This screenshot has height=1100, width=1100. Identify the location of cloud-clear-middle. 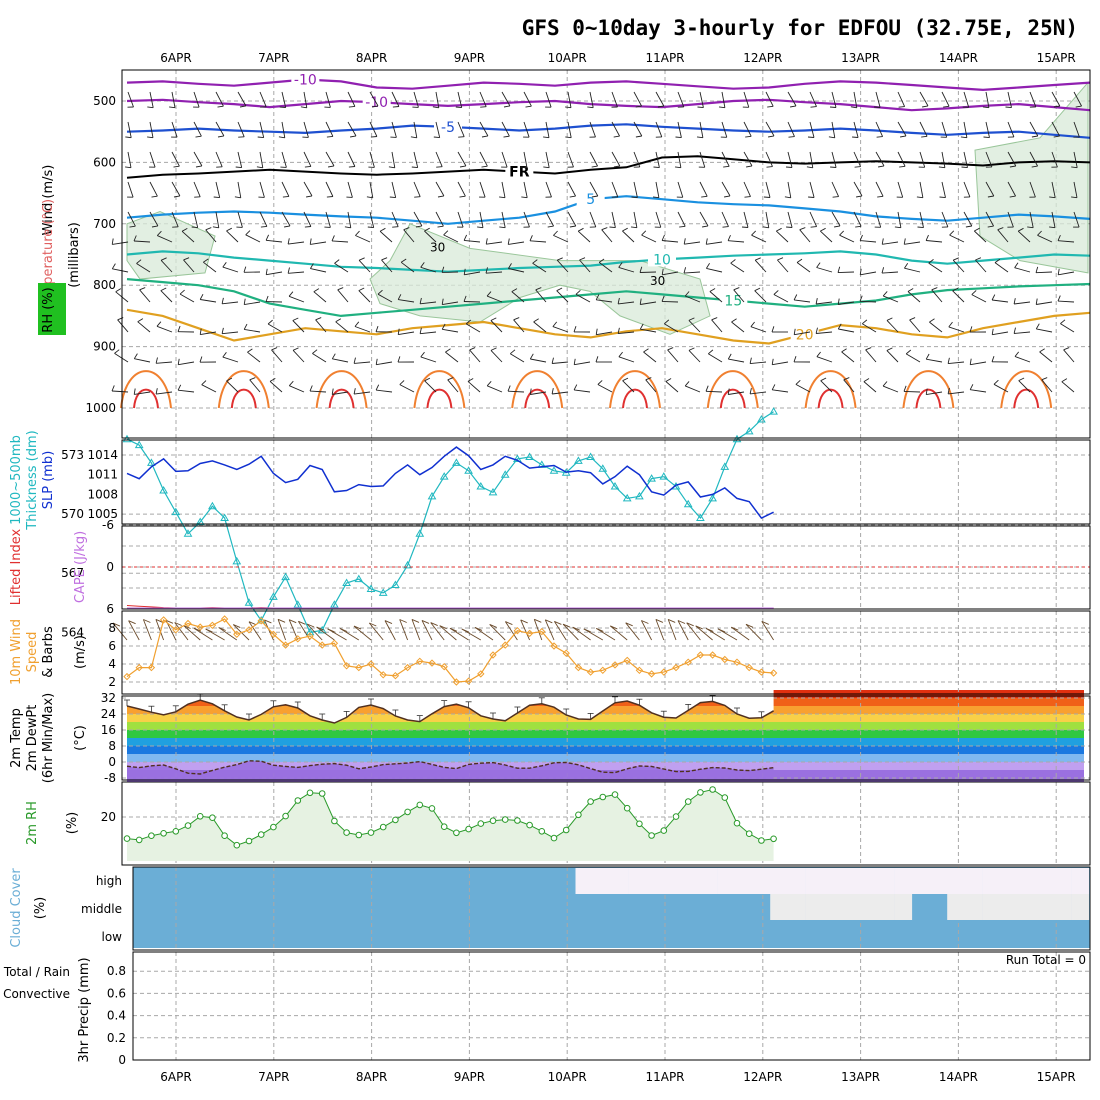
(814, 907).